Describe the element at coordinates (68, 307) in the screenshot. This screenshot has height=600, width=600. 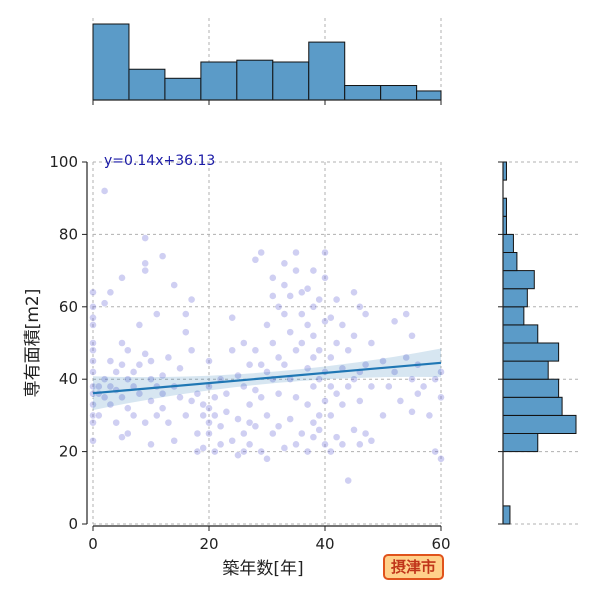
I see `y-tick-label: 60` at that location.